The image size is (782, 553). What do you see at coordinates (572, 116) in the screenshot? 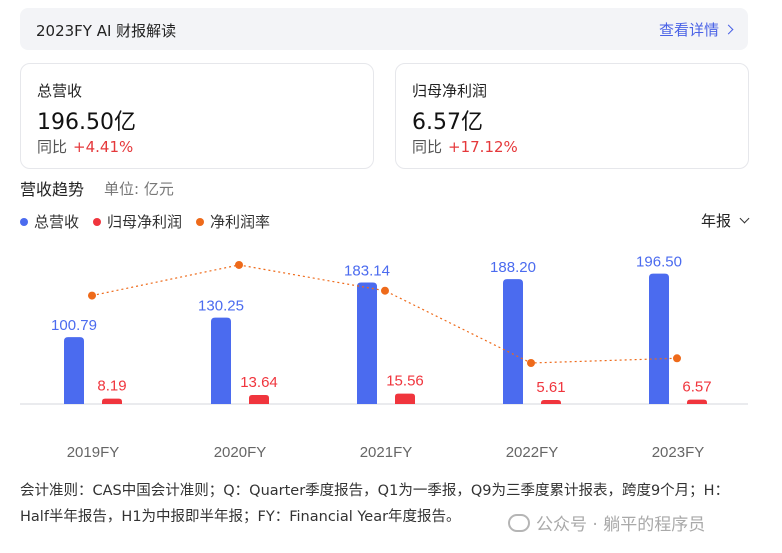
I see `net-profit-card: 归母净利润 6.57亿 同比 +17.12%` at bounding box center [572, 116].